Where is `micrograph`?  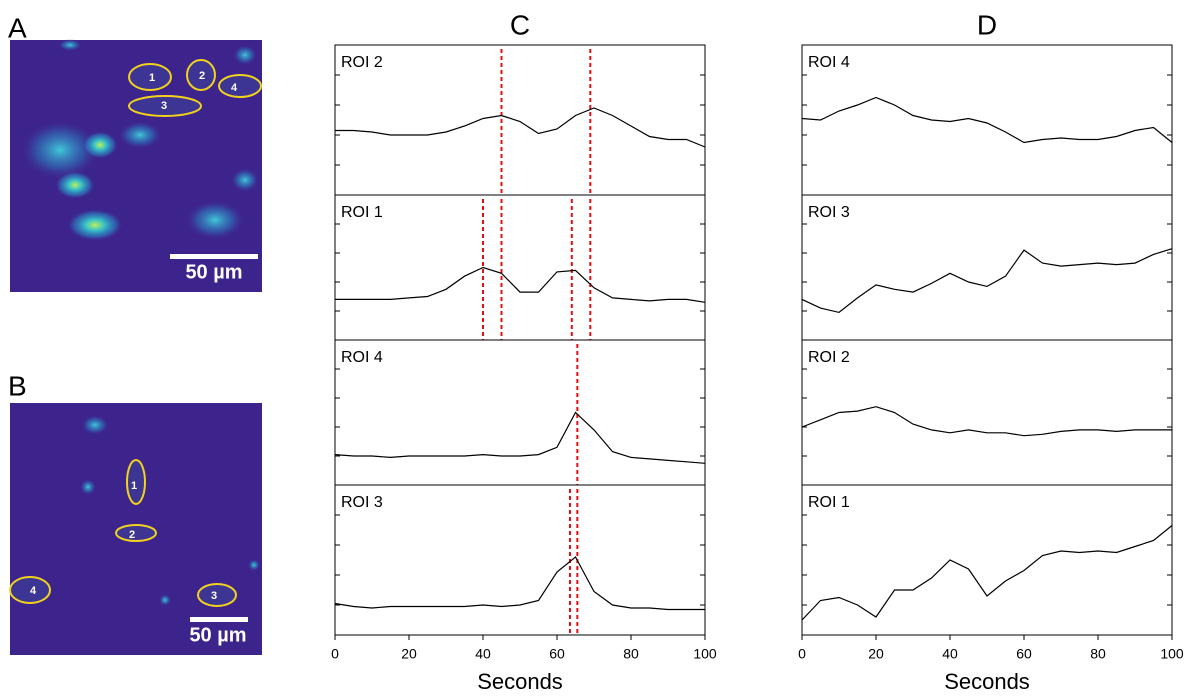 micrograph is located at coordinates (136, 529).